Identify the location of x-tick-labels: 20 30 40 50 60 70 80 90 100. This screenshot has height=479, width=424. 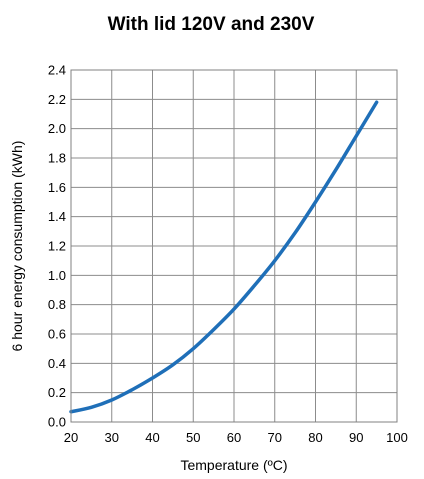
(236, 437).